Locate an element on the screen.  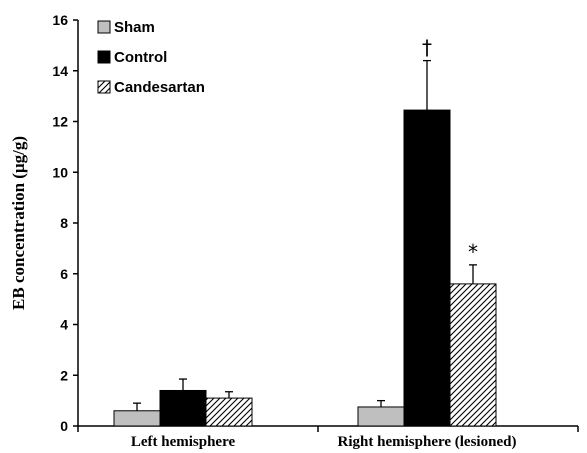
legend-label: Control is located at coordinates (140, 57).